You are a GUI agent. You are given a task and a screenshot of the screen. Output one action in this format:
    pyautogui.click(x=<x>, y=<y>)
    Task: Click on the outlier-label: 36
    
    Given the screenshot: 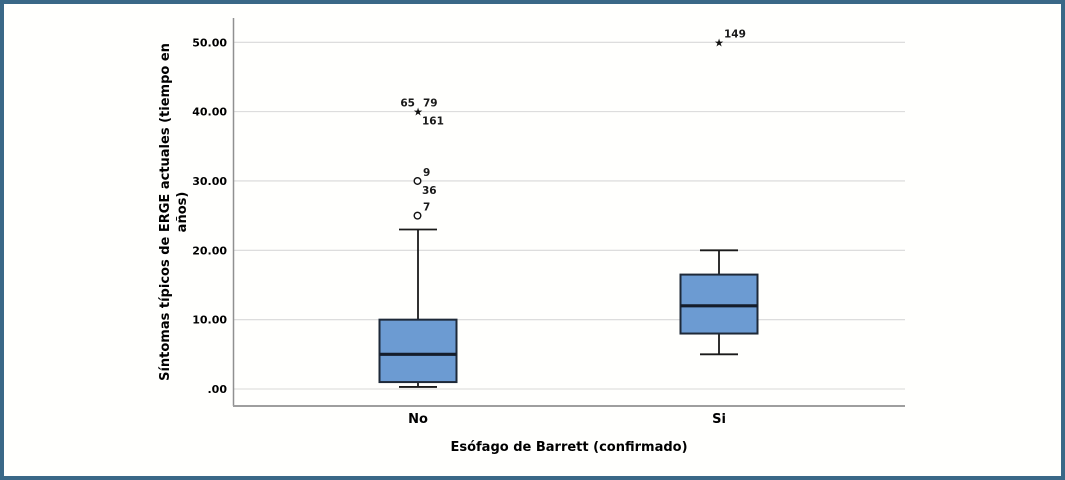 What is the action you would take?
    pyautogui.click(x=429, y=191)
    